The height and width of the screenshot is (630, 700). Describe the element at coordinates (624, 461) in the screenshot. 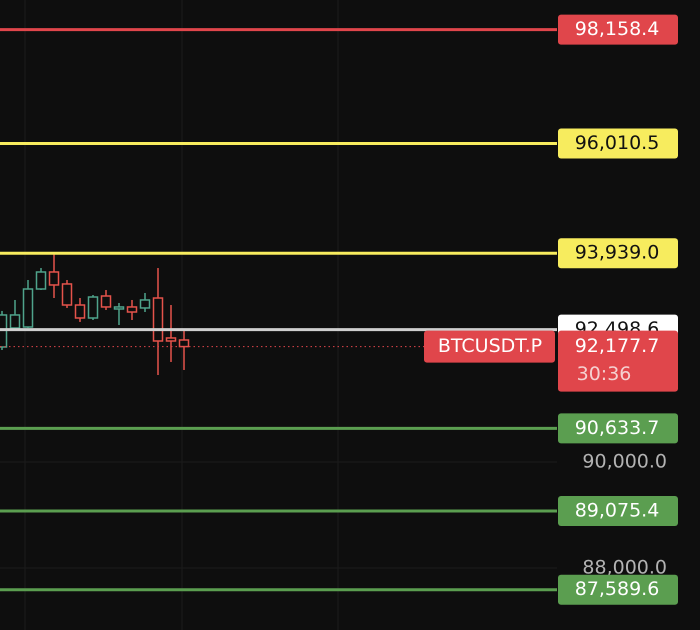

I see `y-tick-label: 90,000.0` at that location.